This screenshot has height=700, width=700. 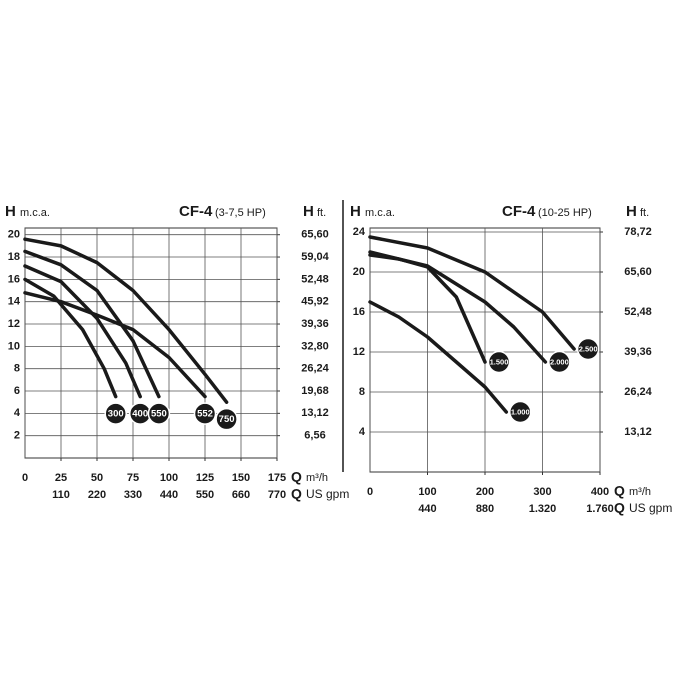 What do you see at coordinates (17, 391) in the screenshot?
I see `y-tick-label: 6` at bounding box center [17, 391].